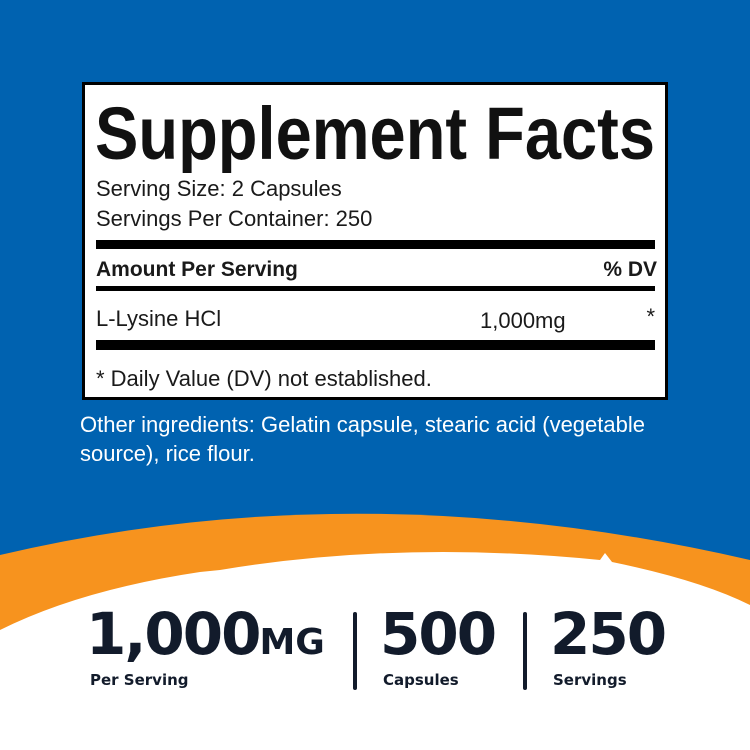  What do you see at coordinates (608, 634) in the screenshot?
I see `stat-servings-value: 250` at bounding box center [608, 634].